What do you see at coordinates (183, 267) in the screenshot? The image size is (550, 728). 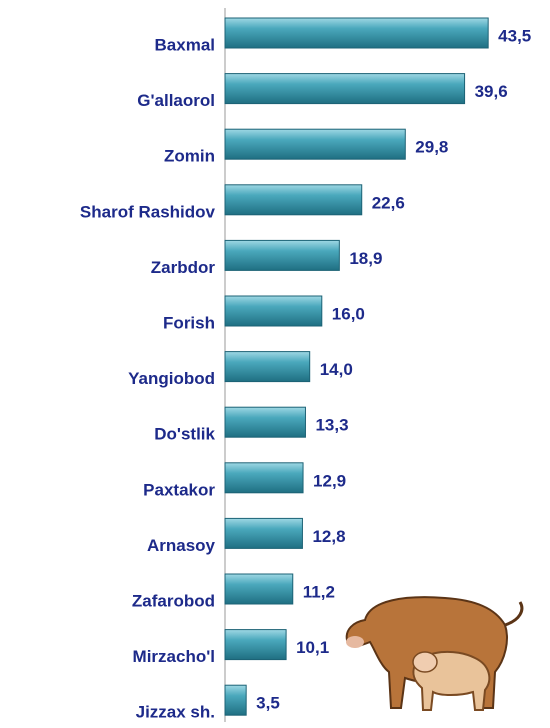 I see `category-label: Zarbdor` at bounding box center [183, 267].